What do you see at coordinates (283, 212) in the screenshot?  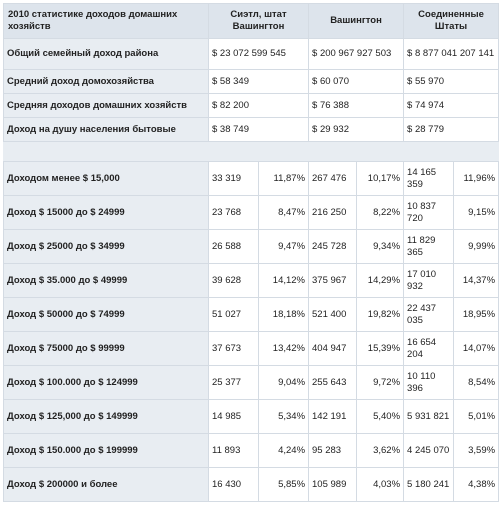 I see `seattle-percent: 8,47%` at bounding box center [283, 212].